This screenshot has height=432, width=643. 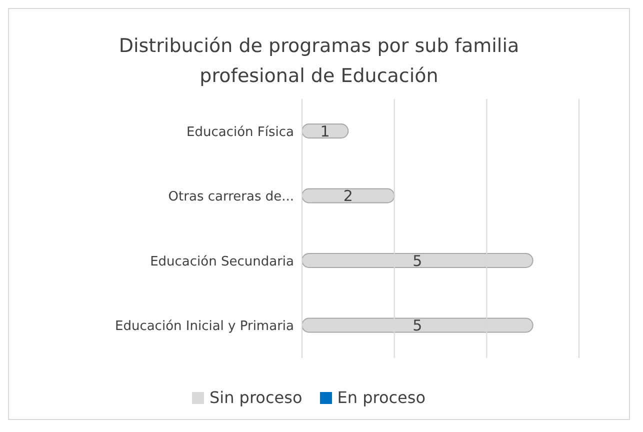 I want to click on y-tick-label: Educación Secundaria, so click(x=222, y=262).